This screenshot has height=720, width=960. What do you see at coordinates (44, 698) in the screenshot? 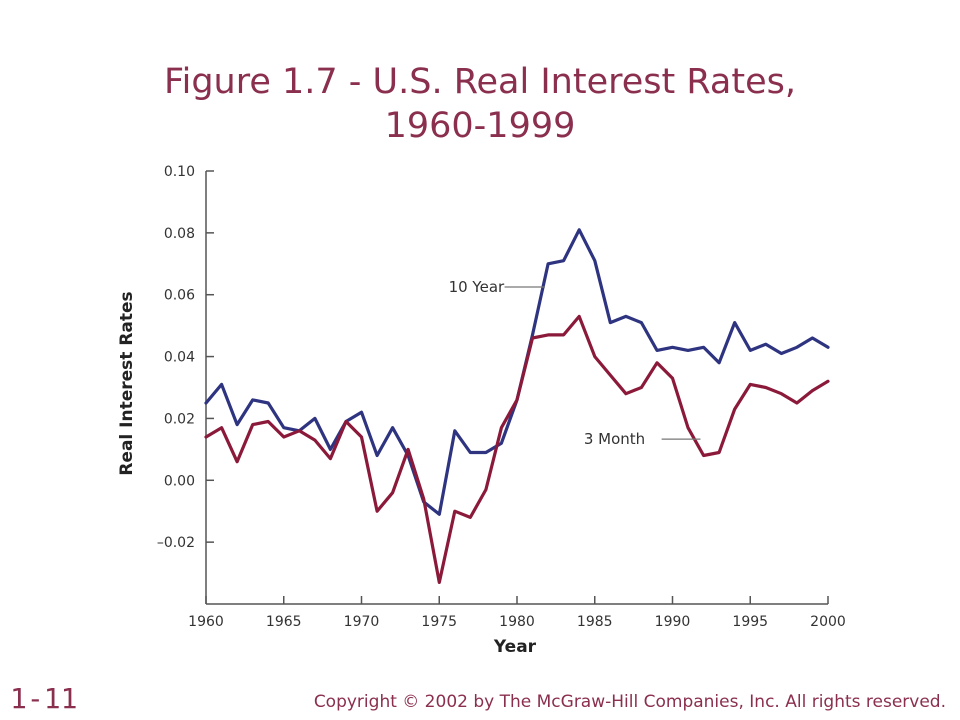
I see `slide-number: 1-11` at bounding box center [44, 698].